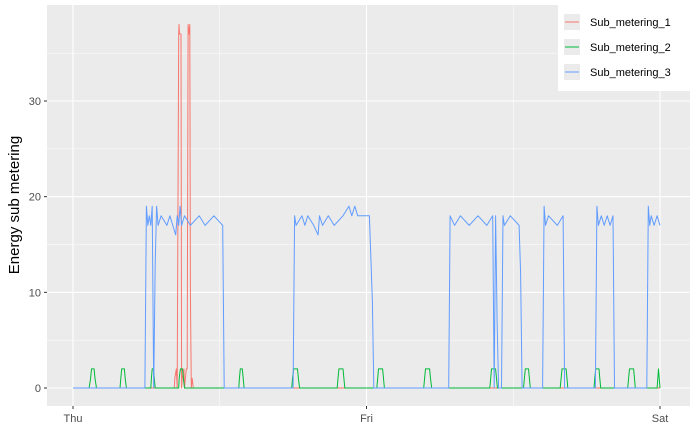 The height and width of the screenshot is (430, 698). Describe the element at coordinates (38, 245) in the screenshot. I see `y-axis: 0 10 20 30` at that location.